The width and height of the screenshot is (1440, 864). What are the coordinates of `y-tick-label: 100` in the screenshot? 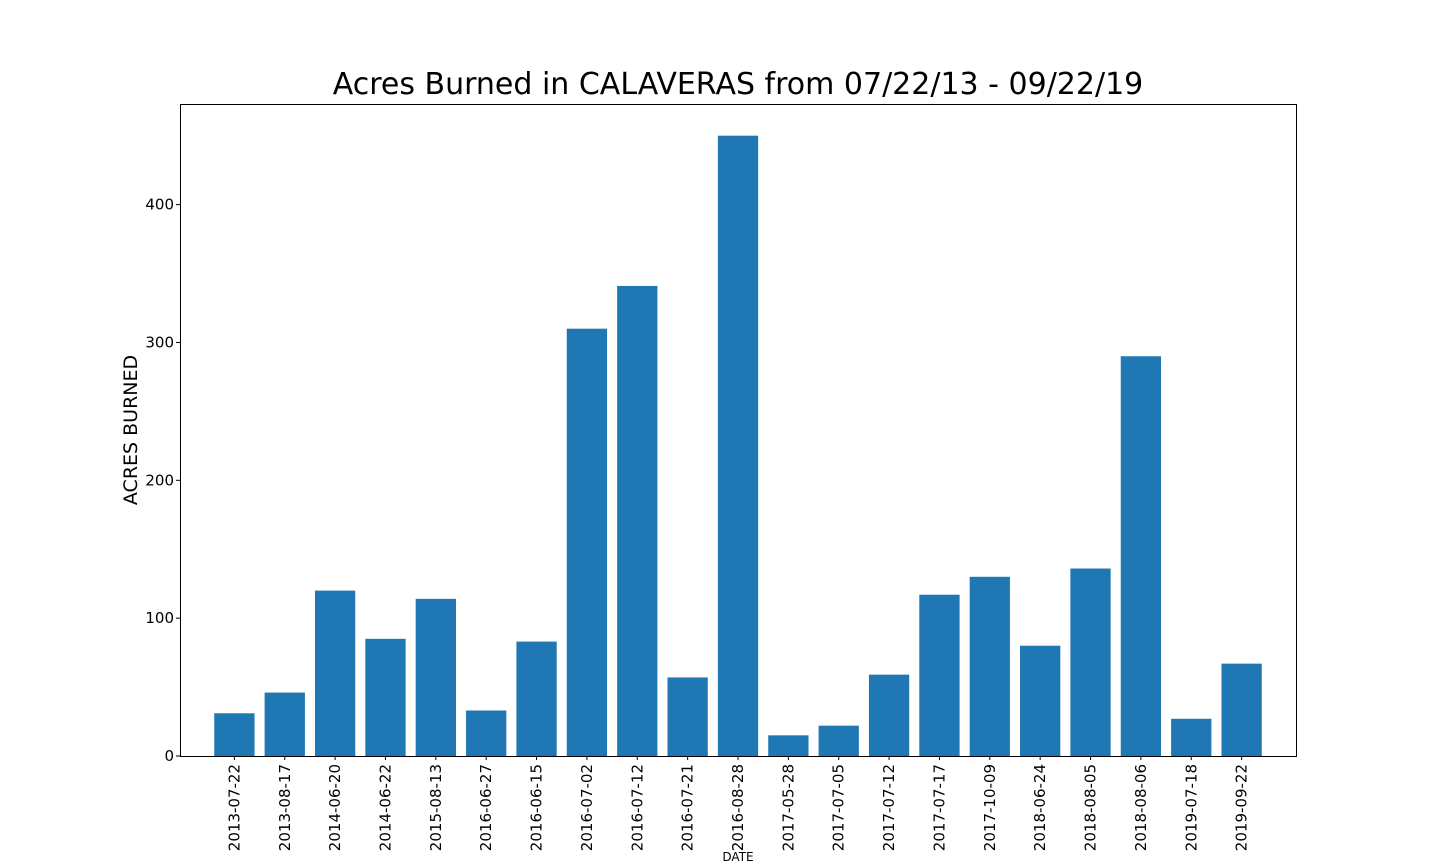 It's located at (159, 618).